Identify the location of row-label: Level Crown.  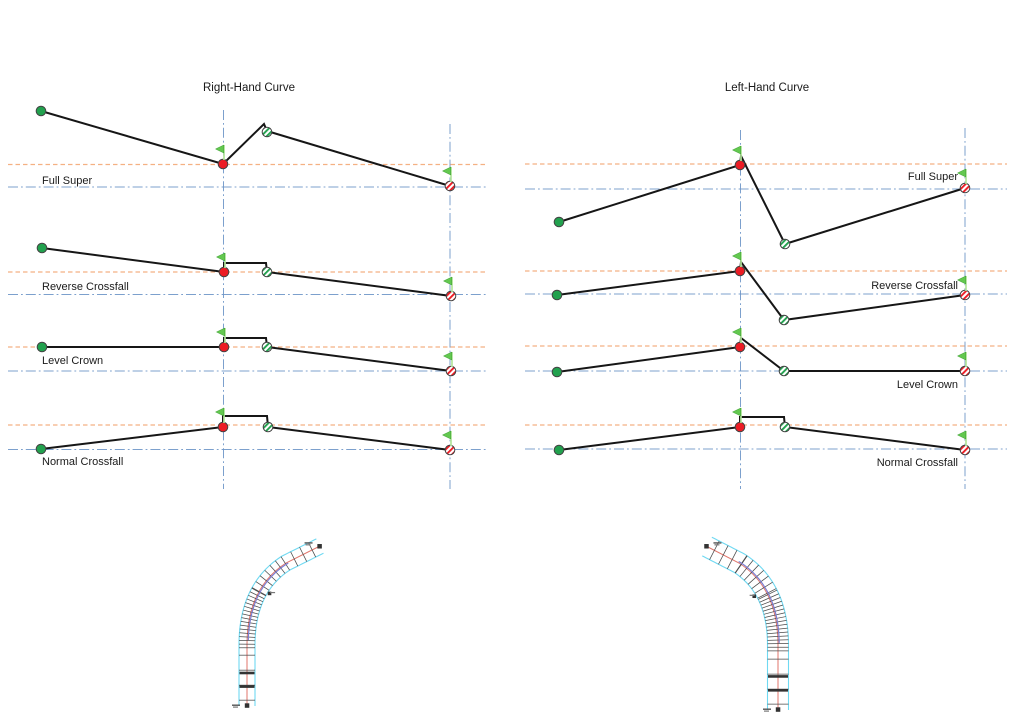
(927, 385).